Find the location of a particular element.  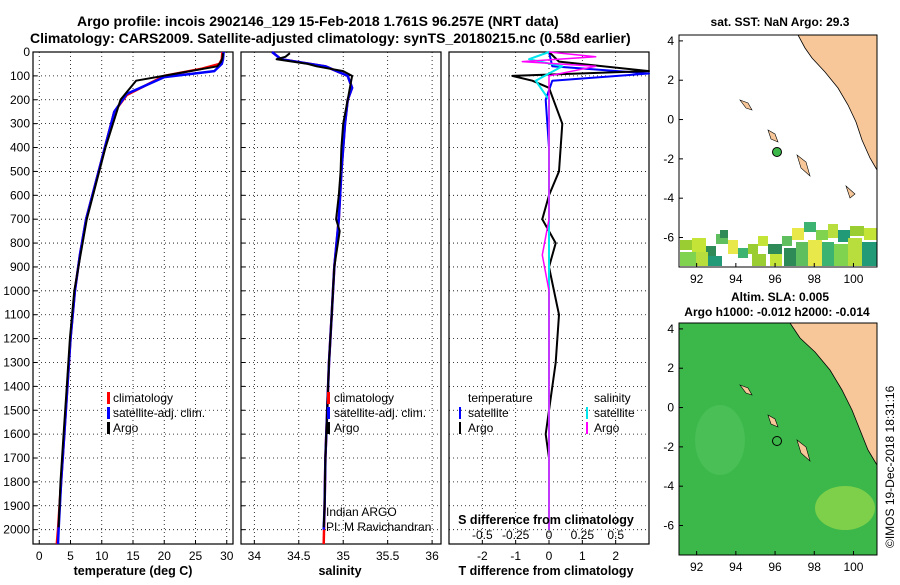

legend-s-satellite-swatch is located at coordinates (587, 413).